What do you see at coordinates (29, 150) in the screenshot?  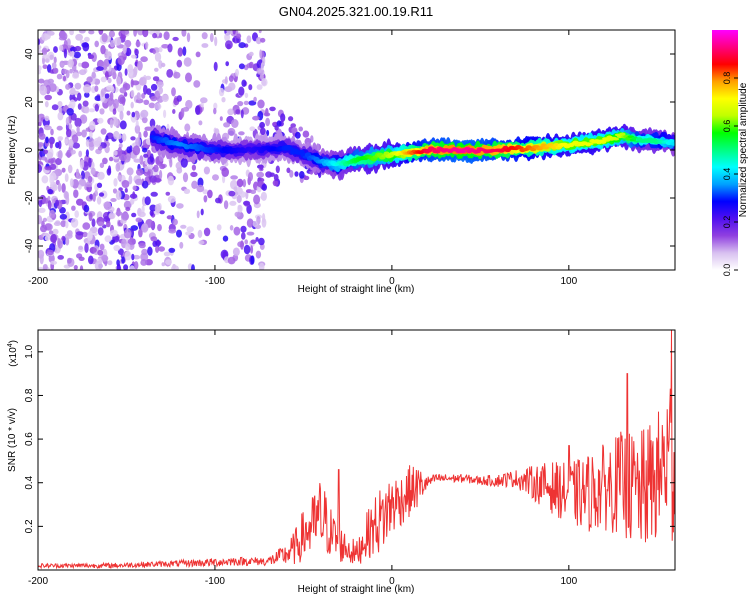 I see `spectrogram-ytick-label: 0` at bounding box center [29, 150].